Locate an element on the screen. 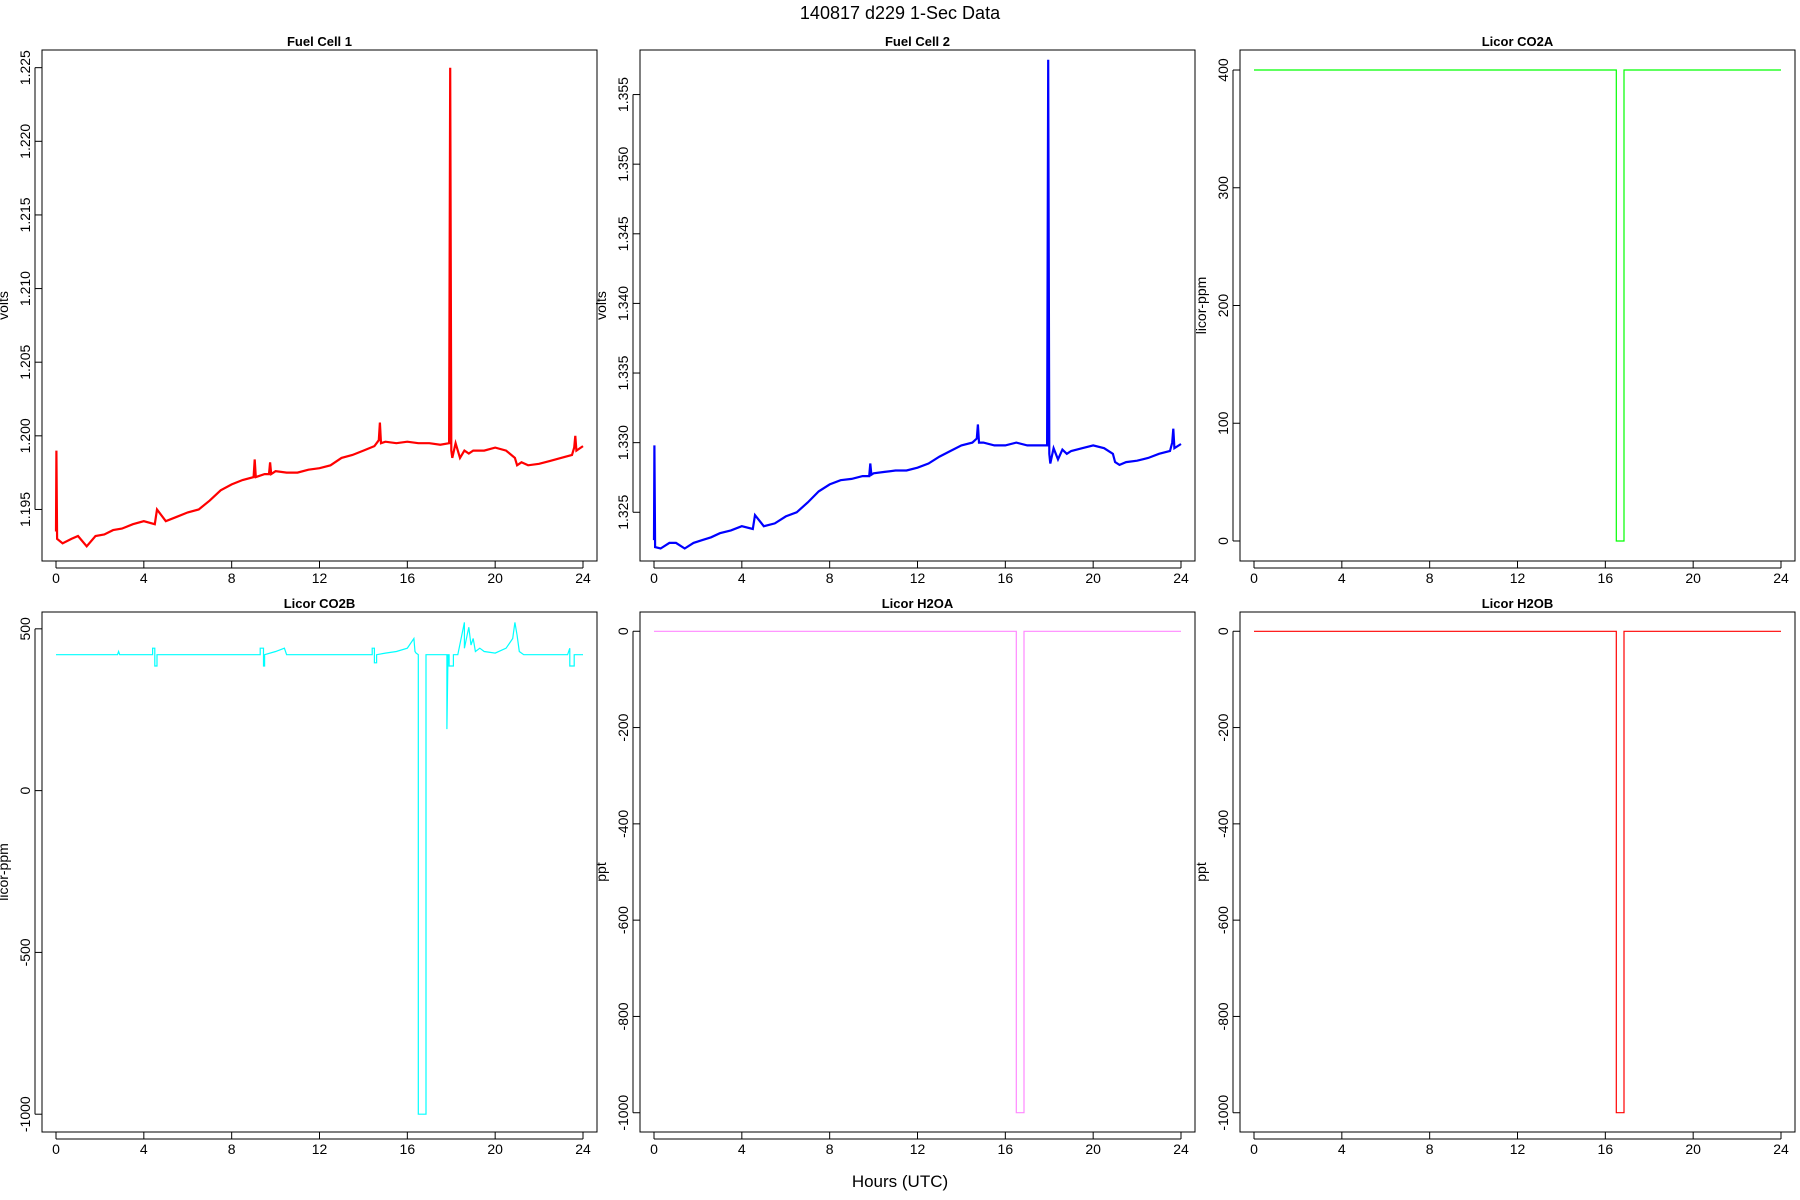 This screenshot has width=1800, height=1200. y-tick-label: 1.325 is located at coordinates (623, 512).